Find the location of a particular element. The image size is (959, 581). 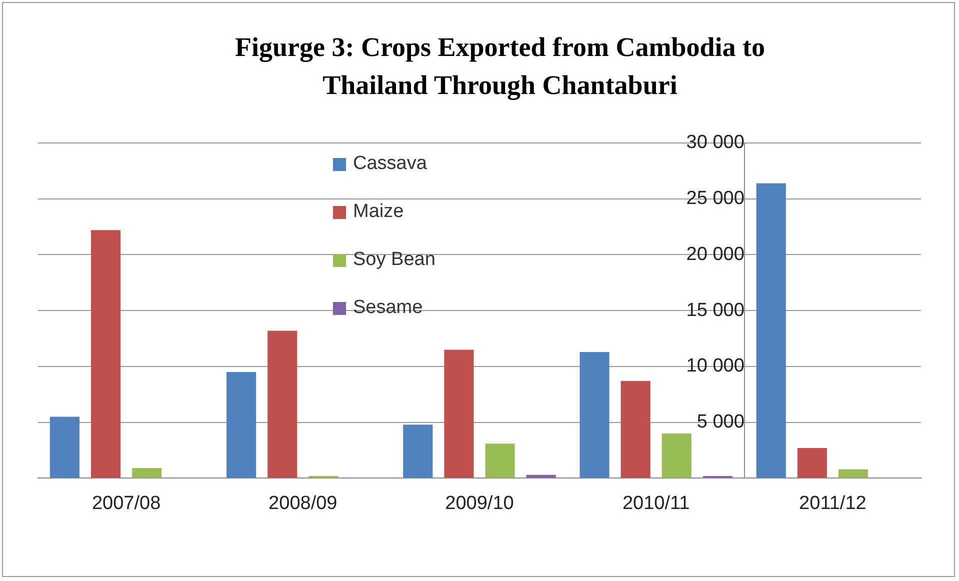

y-tick-label: 25 000 is located at coordinates (715, 199).